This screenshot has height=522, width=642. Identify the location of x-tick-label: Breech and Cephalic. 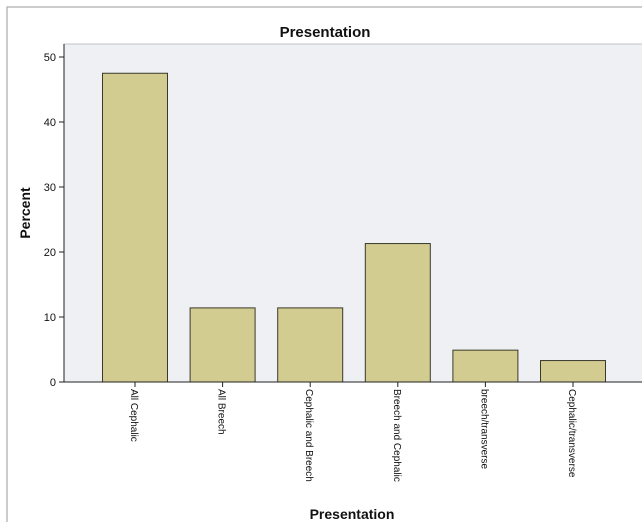
(396, 435).